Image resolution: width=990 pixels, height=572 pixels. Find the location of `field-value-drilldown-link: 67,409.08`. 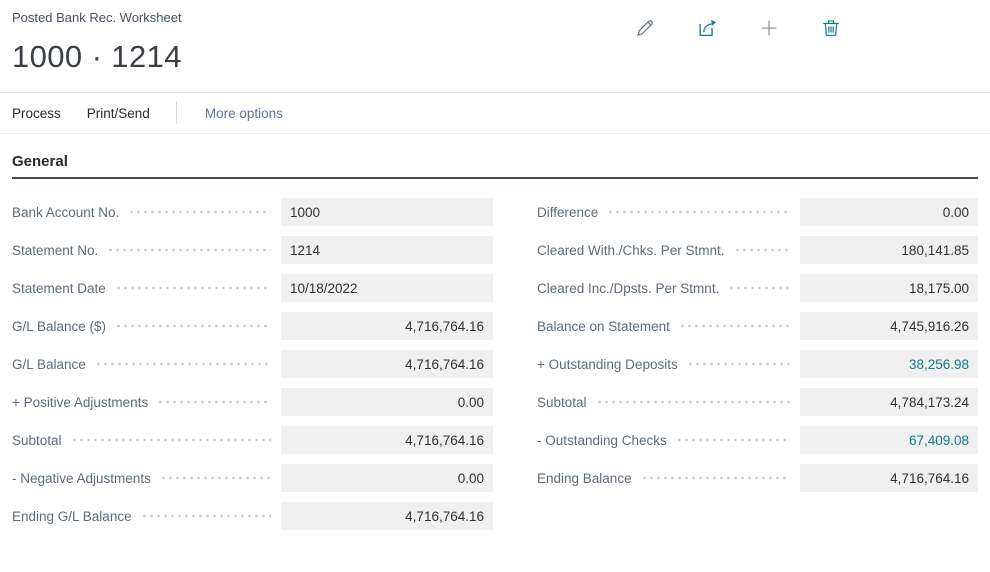

field-value-drilldown-link: 67,409.08 is located at coordinates (938, 440).